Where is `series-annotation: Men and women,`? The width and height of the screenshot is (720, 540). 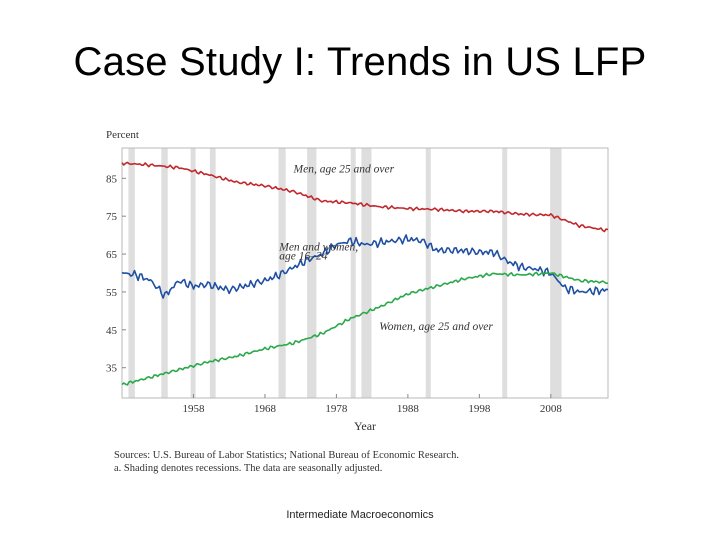
series-annotation: Men and women, is located at coordinates (318, 247).